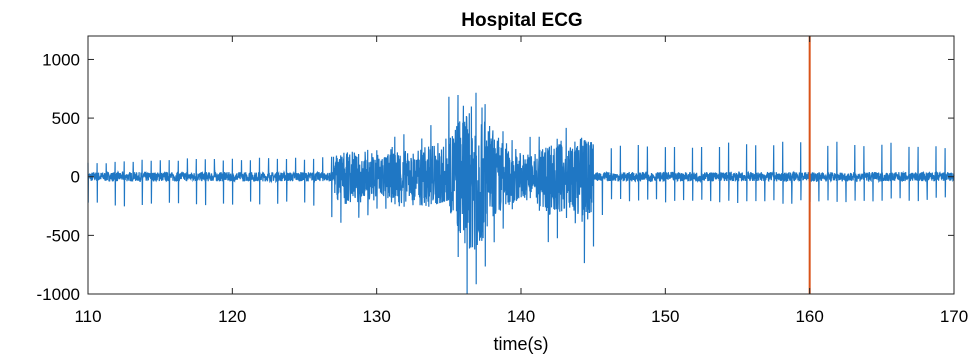 This screenshot has width=980, height=354. What do you see at coordinates (521, 316) in the screenshot?
I see `x-tick-label: 140` at bounding box center [521, 316].